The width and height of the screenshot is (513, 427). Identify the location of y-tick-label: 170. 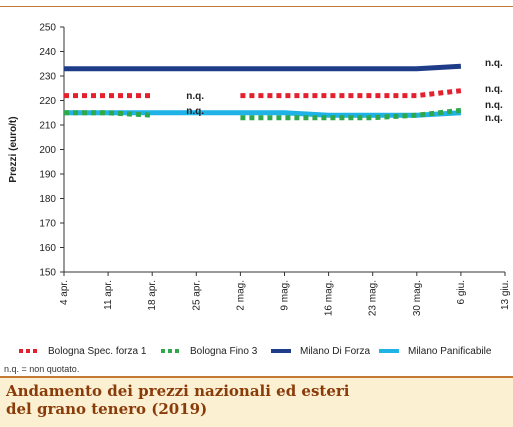
(47, 224).